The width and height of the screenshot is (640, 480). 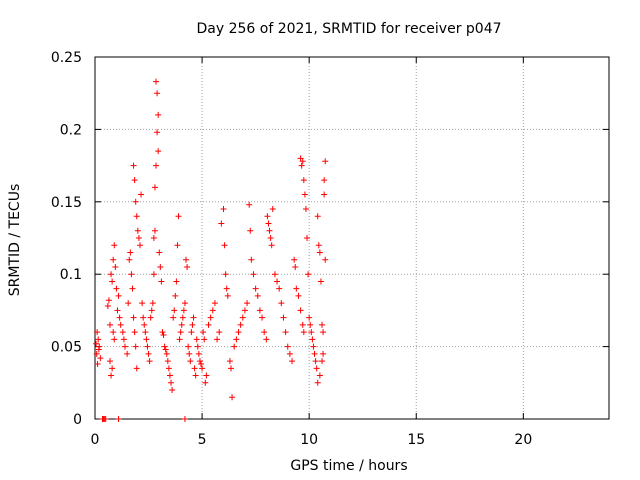 What do you see at coordinates (95, 440) in the screenshot?
I see `x-tick-label: 0` at bounding box center [95, 440].